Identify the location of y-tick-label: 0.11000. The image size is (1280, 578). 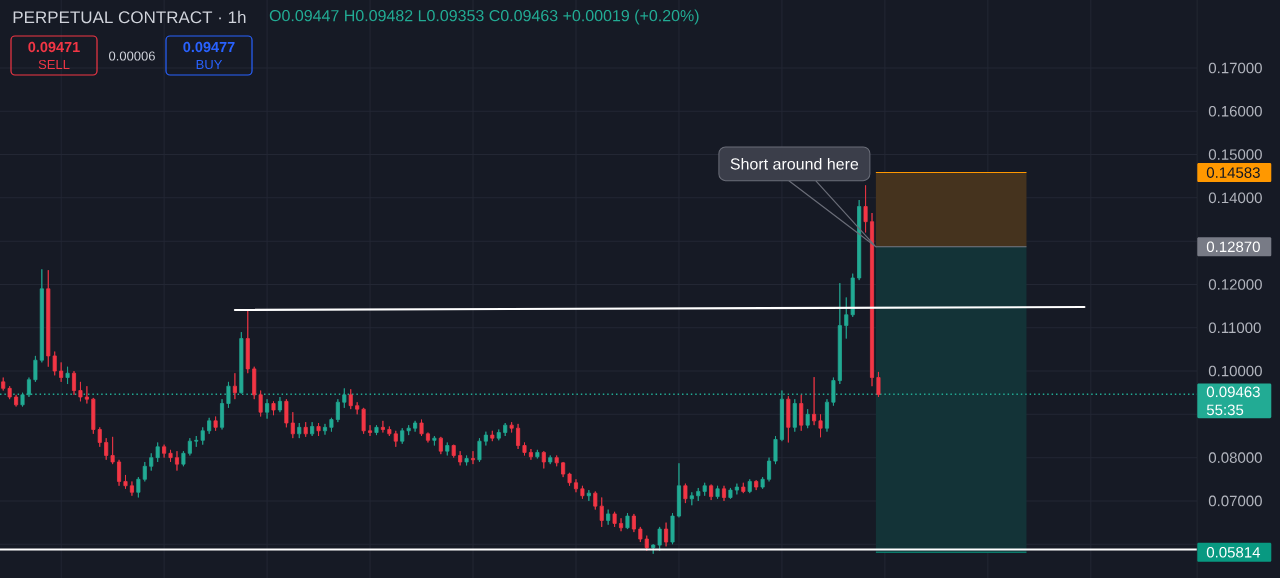
(1234, 328).